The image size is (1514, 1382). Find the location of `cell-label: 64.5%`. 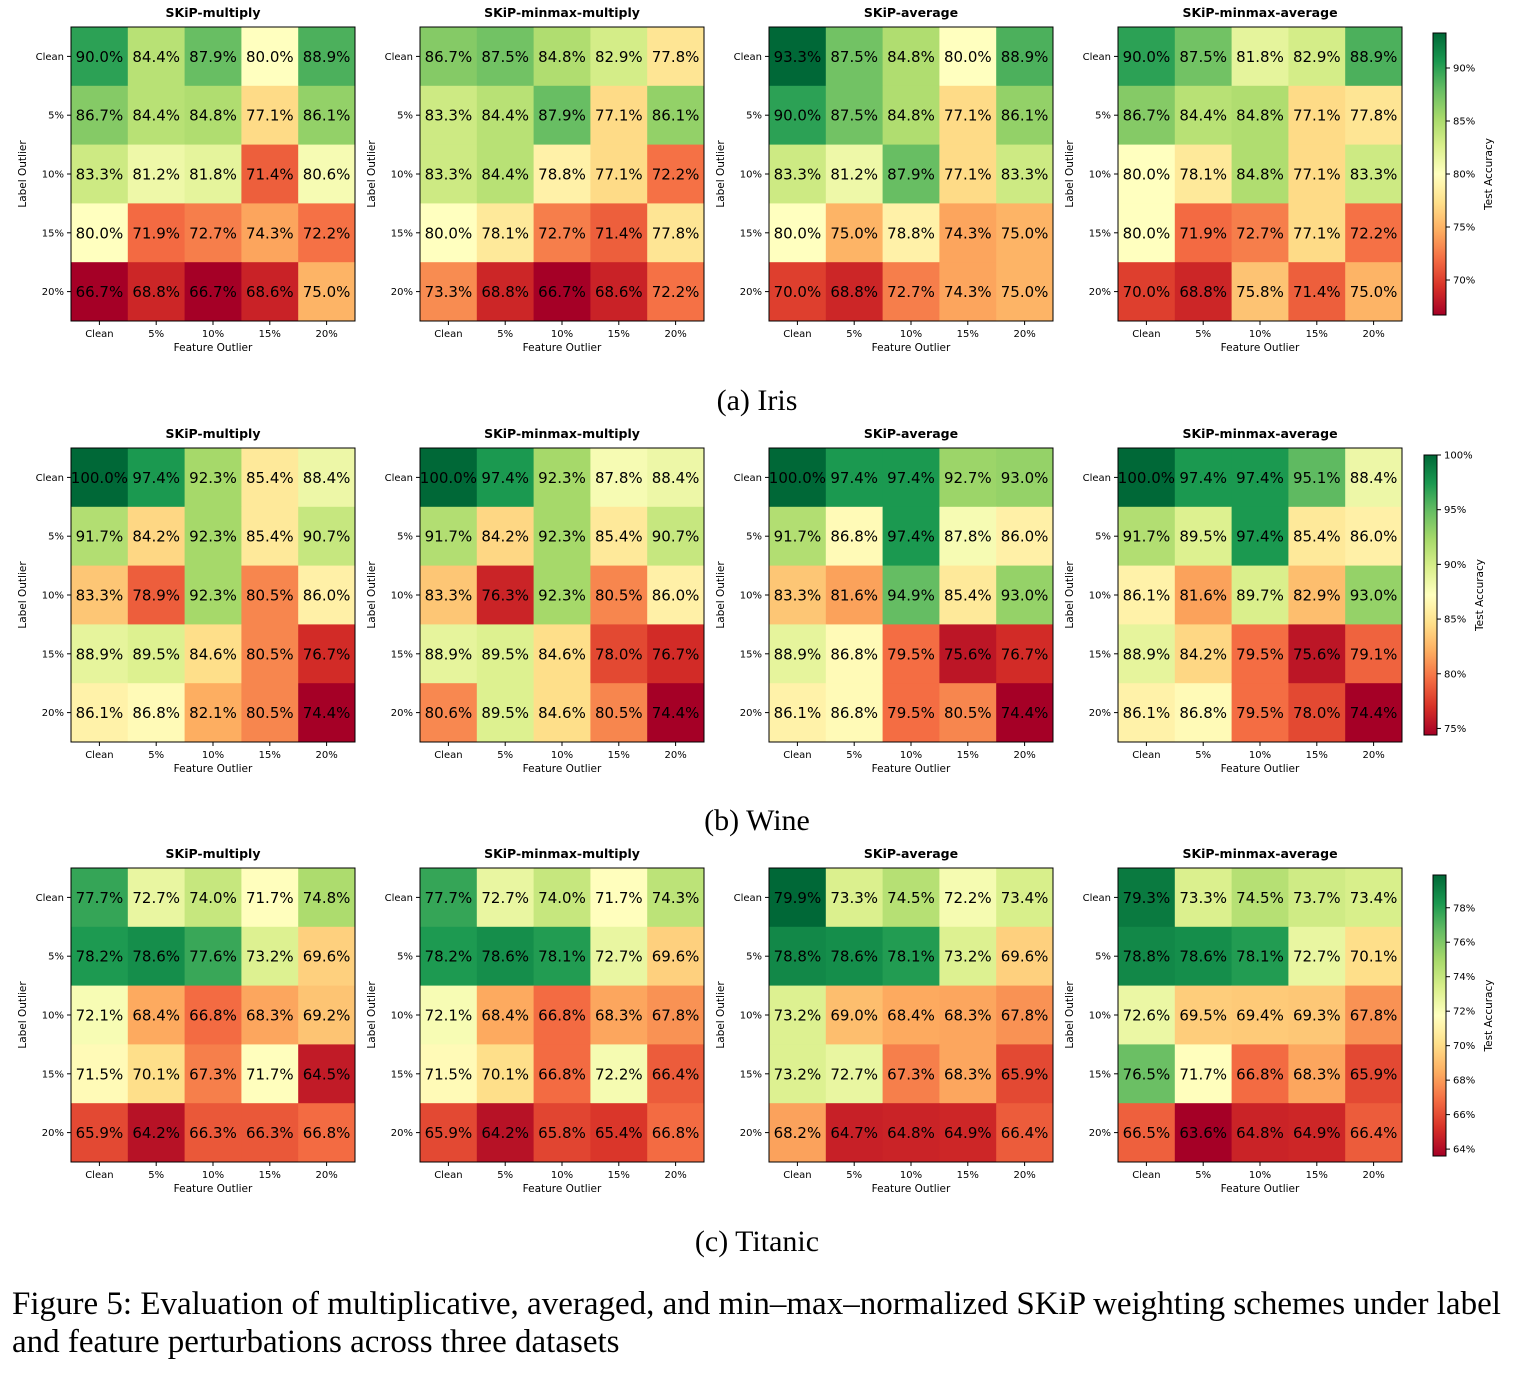

cell-label: 64.5% is located at coordinates (327, 1074).